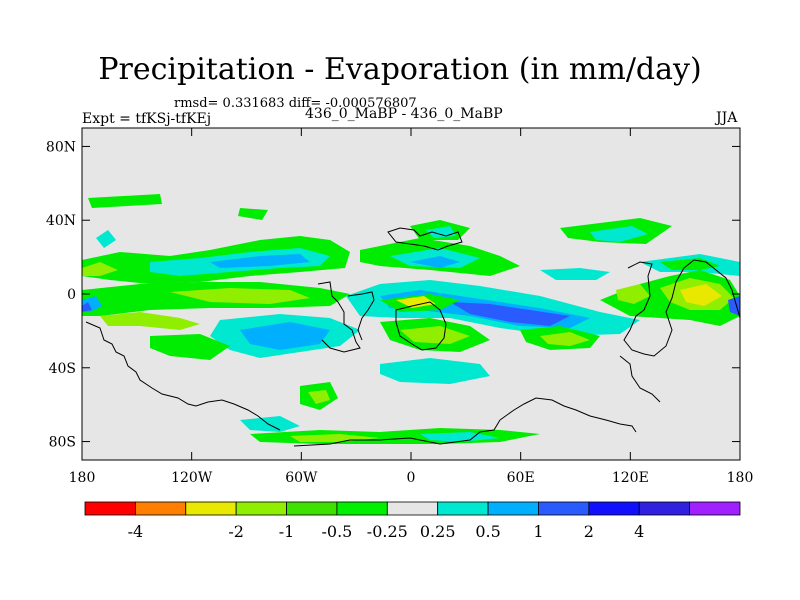 This screenshot has height=600, width=800. What do you see at coordinates (633, 294) in the screenshot?
I see `field-lightgreen-indian` at bounding box center [633, 294].